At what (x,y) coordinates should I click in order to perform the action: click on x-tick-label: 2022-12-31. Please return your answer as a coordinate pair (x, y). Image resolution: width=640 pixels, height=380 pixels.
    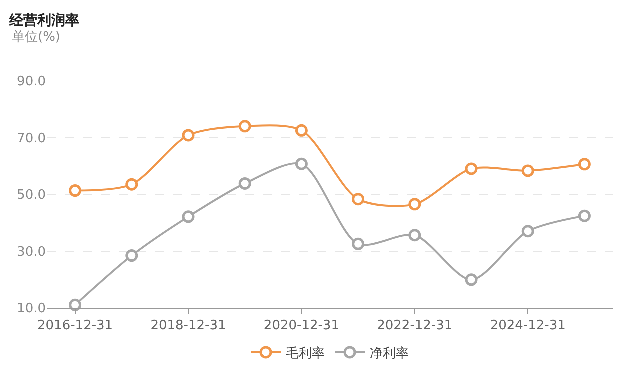
    Looking at the image, I should click on (415, 326).